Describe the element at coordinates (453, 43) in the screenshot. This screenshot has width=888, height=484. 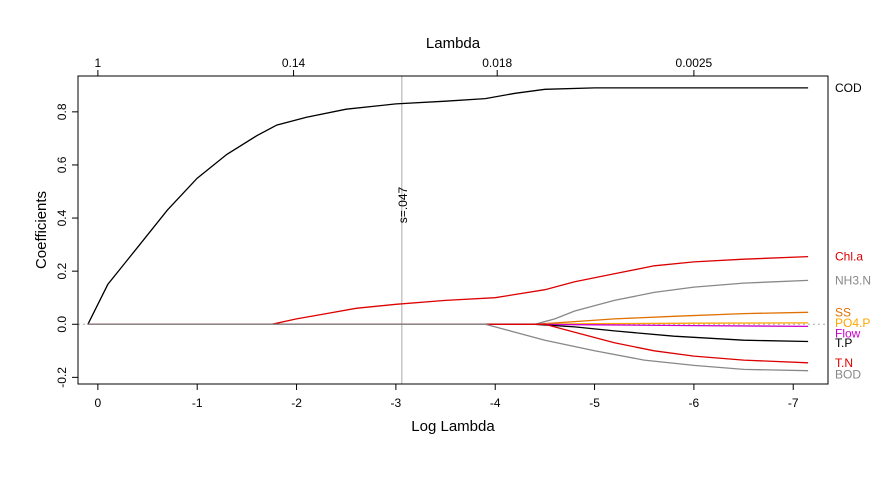
I see `top-axis-label: Lambda` at that location.